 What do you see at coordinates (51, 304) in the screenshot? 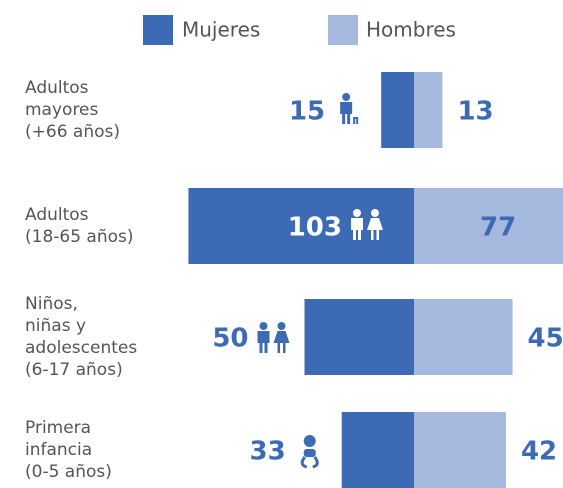
I see `category-label: Niños,` at bounding box center [51, 304].